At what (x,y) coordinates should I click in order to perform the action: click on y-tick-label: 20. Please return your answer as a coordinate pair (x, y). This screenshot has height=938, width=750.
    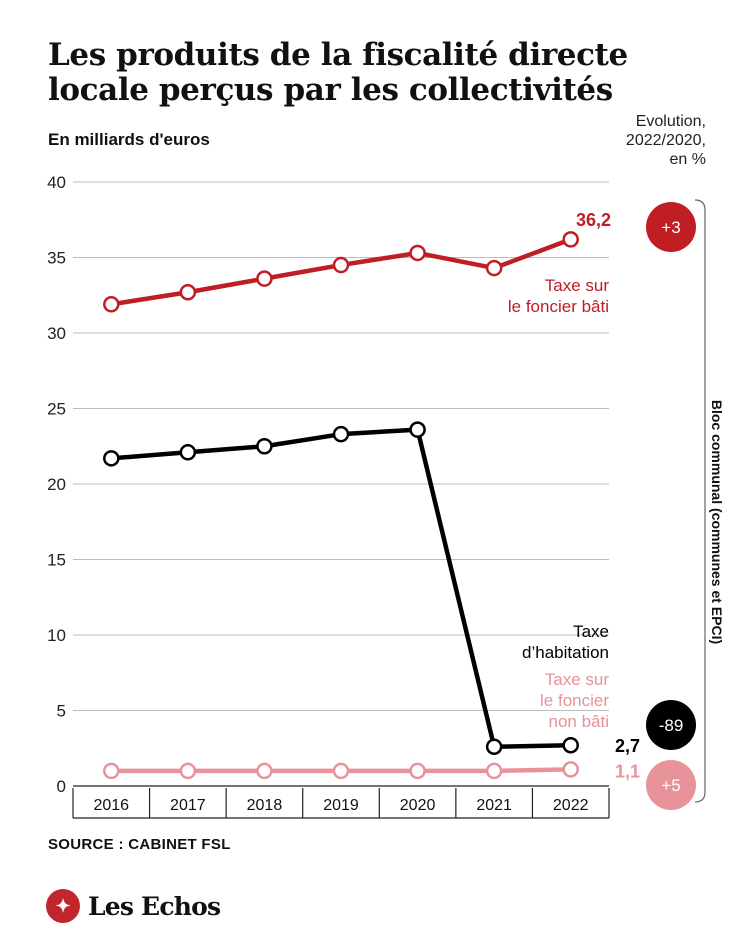
    Looking at the image, I should click on (56, 484).